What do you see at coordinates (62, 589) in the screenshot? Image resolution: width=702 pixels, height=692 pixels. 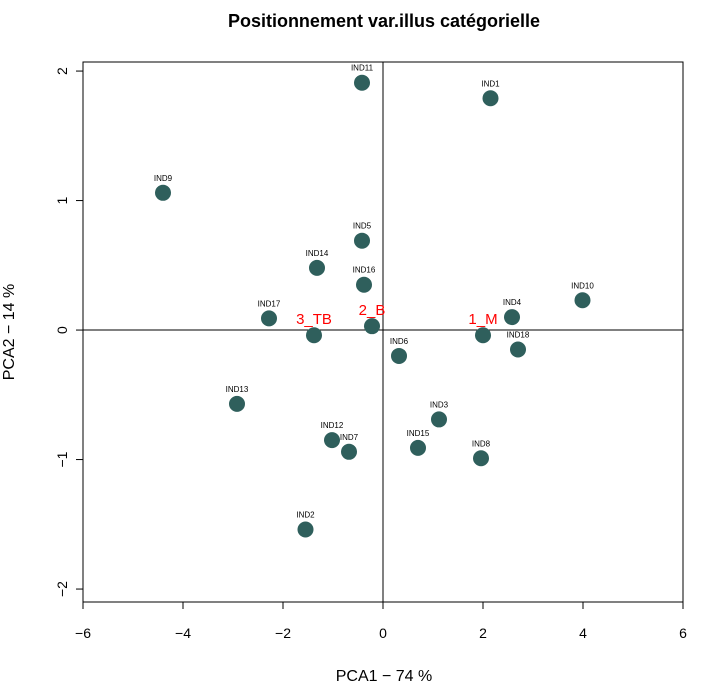 I see `y-tick-label: −2` at bounding box center [62, 589].